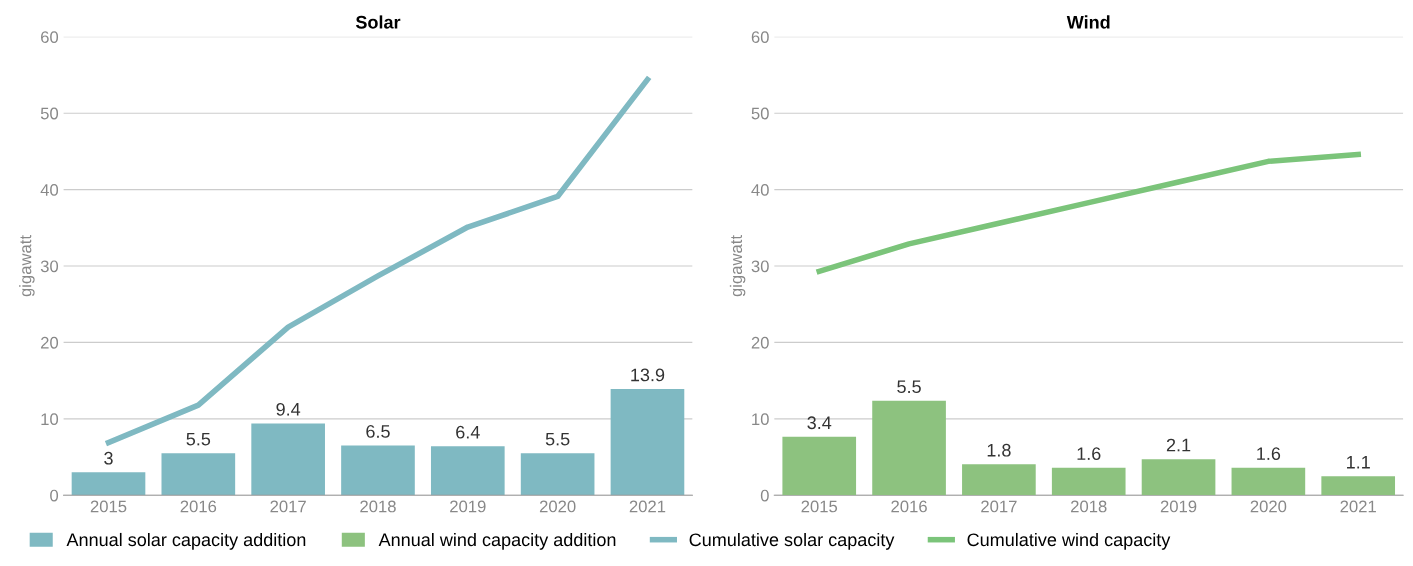  Describe the element at coordinates (288, 409) in the screenshot. I see `data-label: 9.4` at that location.